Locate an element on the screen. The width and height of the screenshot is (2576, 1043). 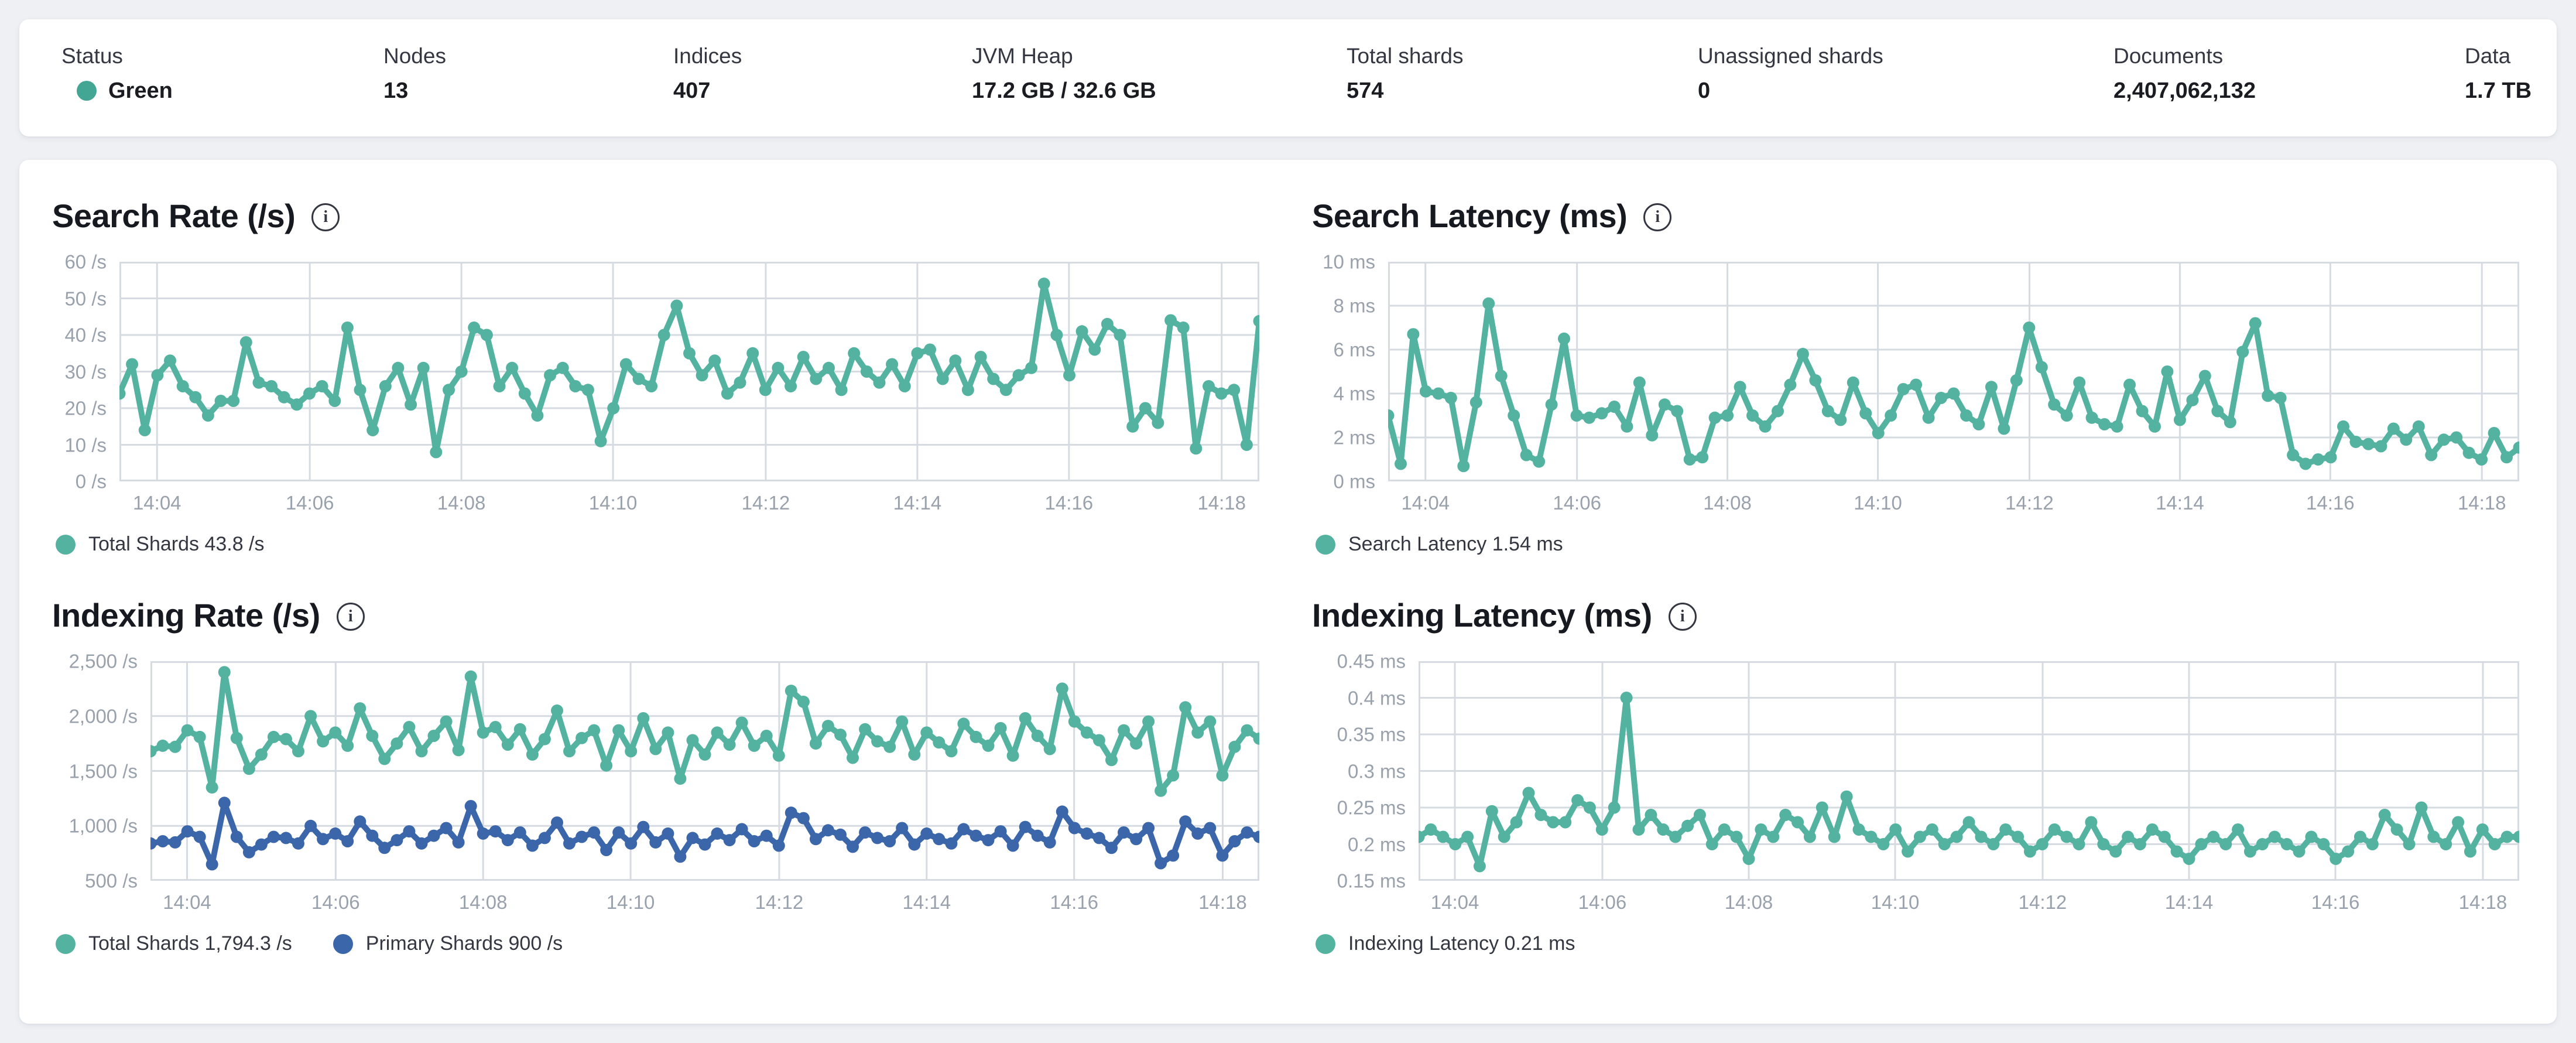
legend-item: Indexing Latency 0.21 ms is located at coordinates (1445, 943).